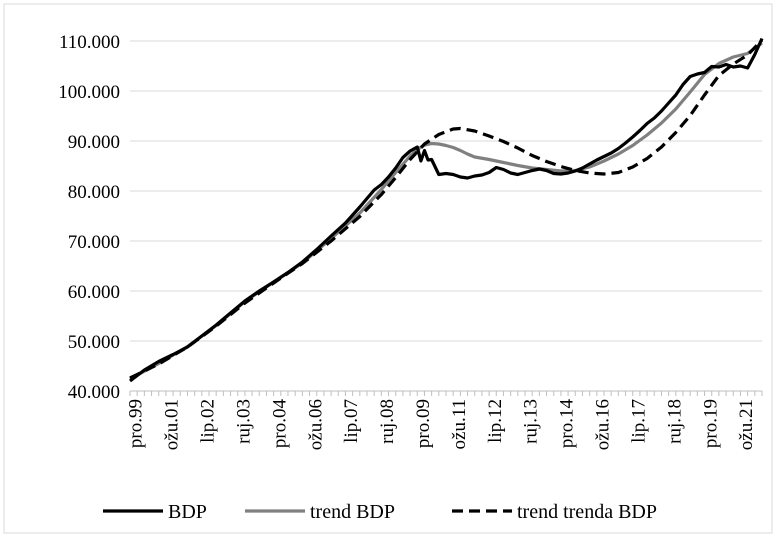 Image resolution: width=776 pixels, height=537 pixels. I want to click on x-tick-label: ruj.18, so click(674, 421).